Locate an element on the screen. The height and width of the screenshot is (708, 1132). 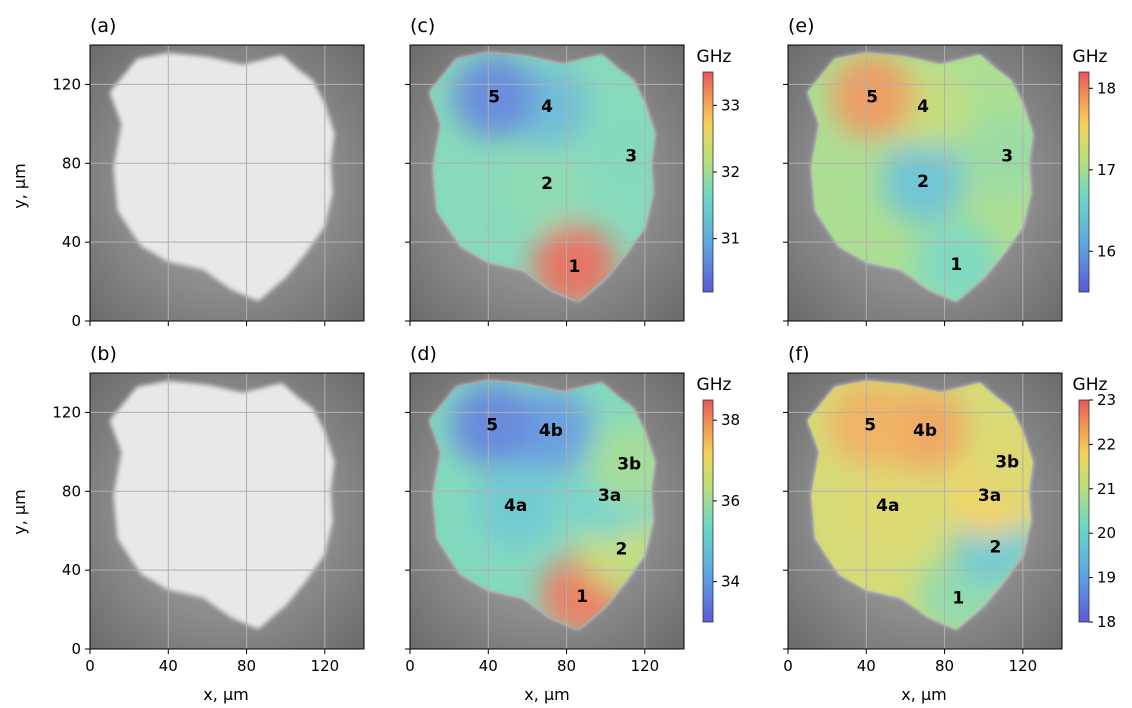
x-axis-title-middle: x, µm is located at coordinates (546, 694).